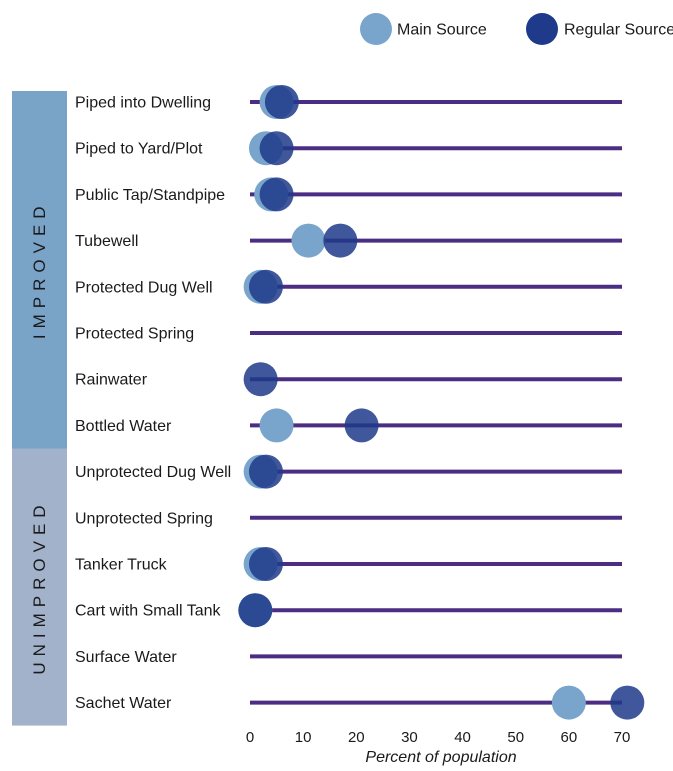  What do you see at coordinates (121, 565) in the screenshot?
I see `category-label: Tanker Truck` at bounding box center [121, 565].